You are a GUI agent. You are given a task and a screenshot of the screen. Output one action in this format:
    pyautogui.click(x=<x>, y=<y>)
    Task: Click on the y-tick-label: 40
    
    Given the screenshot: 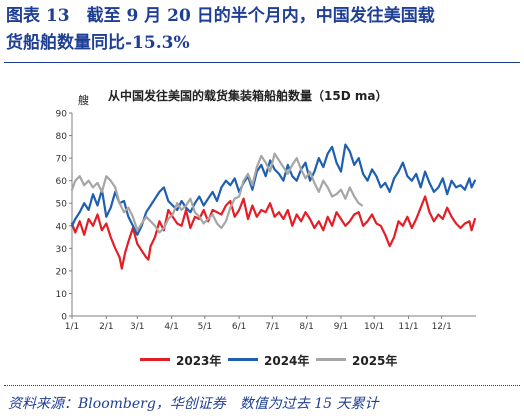 What is the action you would take?
    pyautogui.click(x=62, y=227)
    